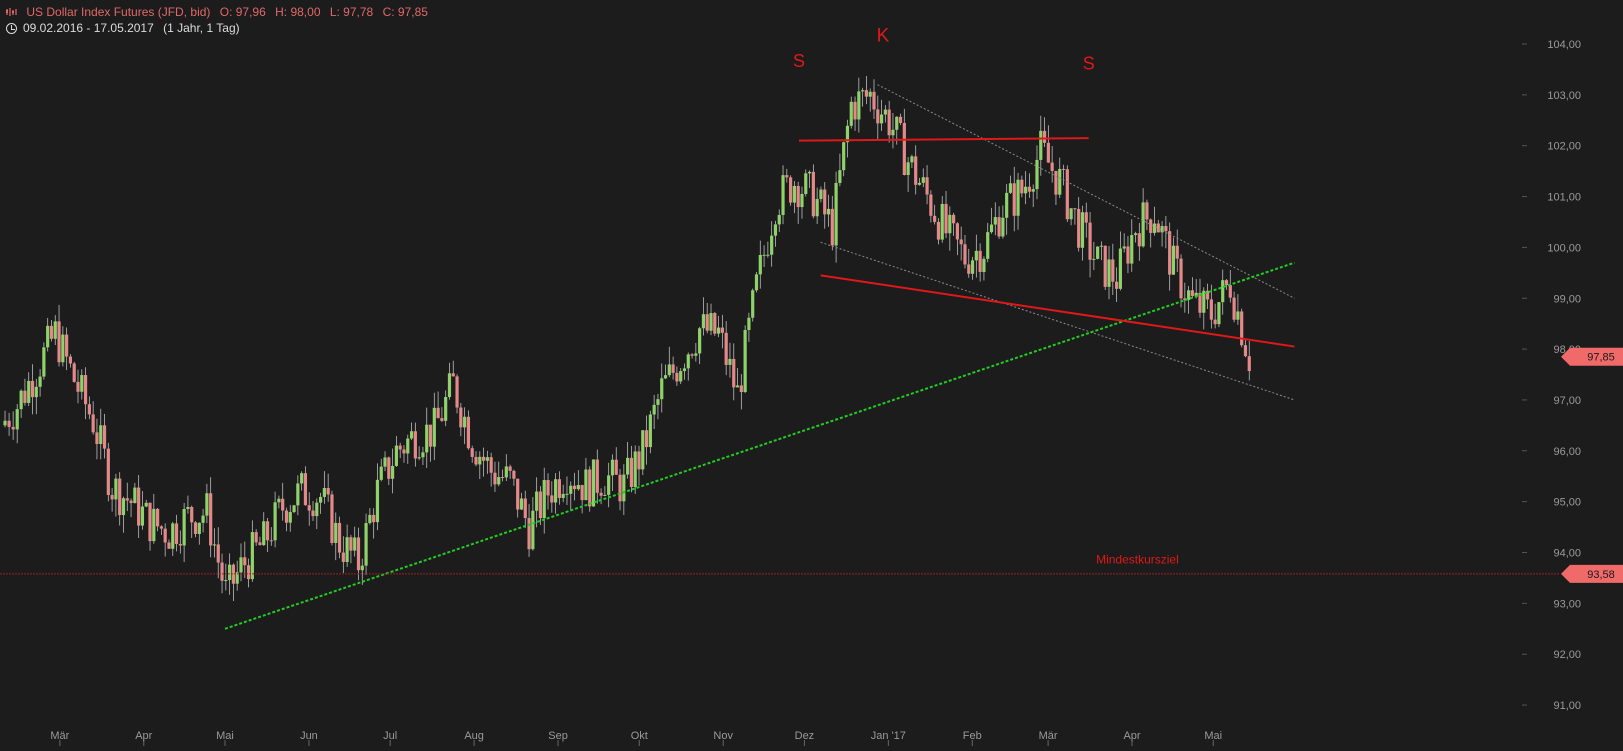 The image size is (1623, 751). I want to click on high-value: H: 98,00, so click(298, 12).